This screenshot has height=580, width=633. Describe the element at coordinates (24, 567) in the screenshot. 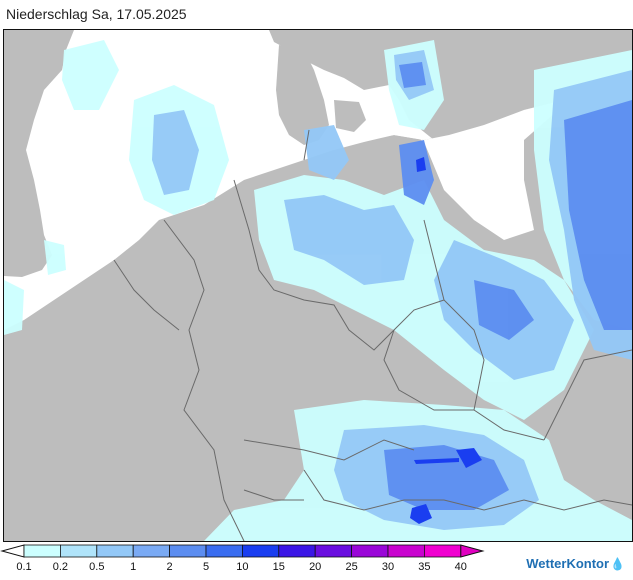

I see `legend-label: 0.1` at that location.